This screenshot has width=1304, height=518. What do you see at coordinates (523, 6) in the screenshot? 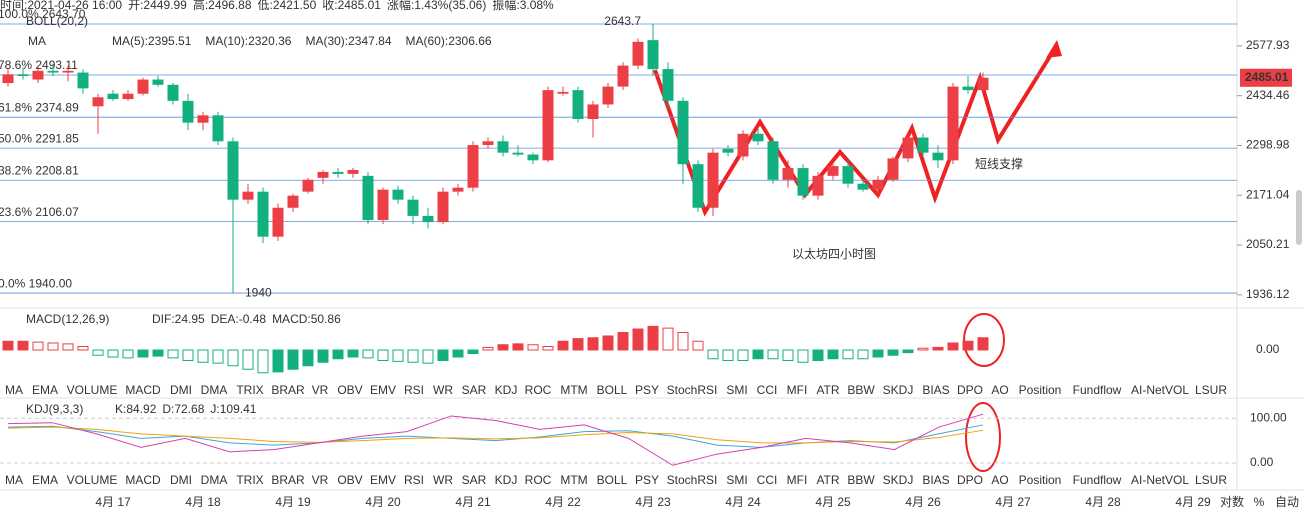
I see `ohlc-info: 振幅:3.08%` at bounding box center [523, 6].